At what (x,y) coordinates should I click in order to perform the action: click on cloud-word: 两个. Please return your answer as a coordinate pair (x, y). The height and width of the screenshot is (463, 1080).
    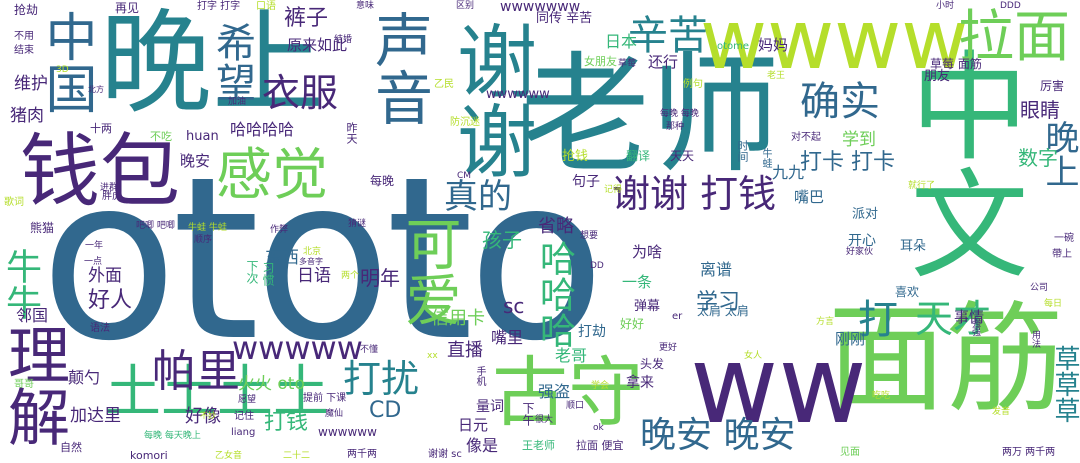
    Looking at the image, I should click on (350, 276).